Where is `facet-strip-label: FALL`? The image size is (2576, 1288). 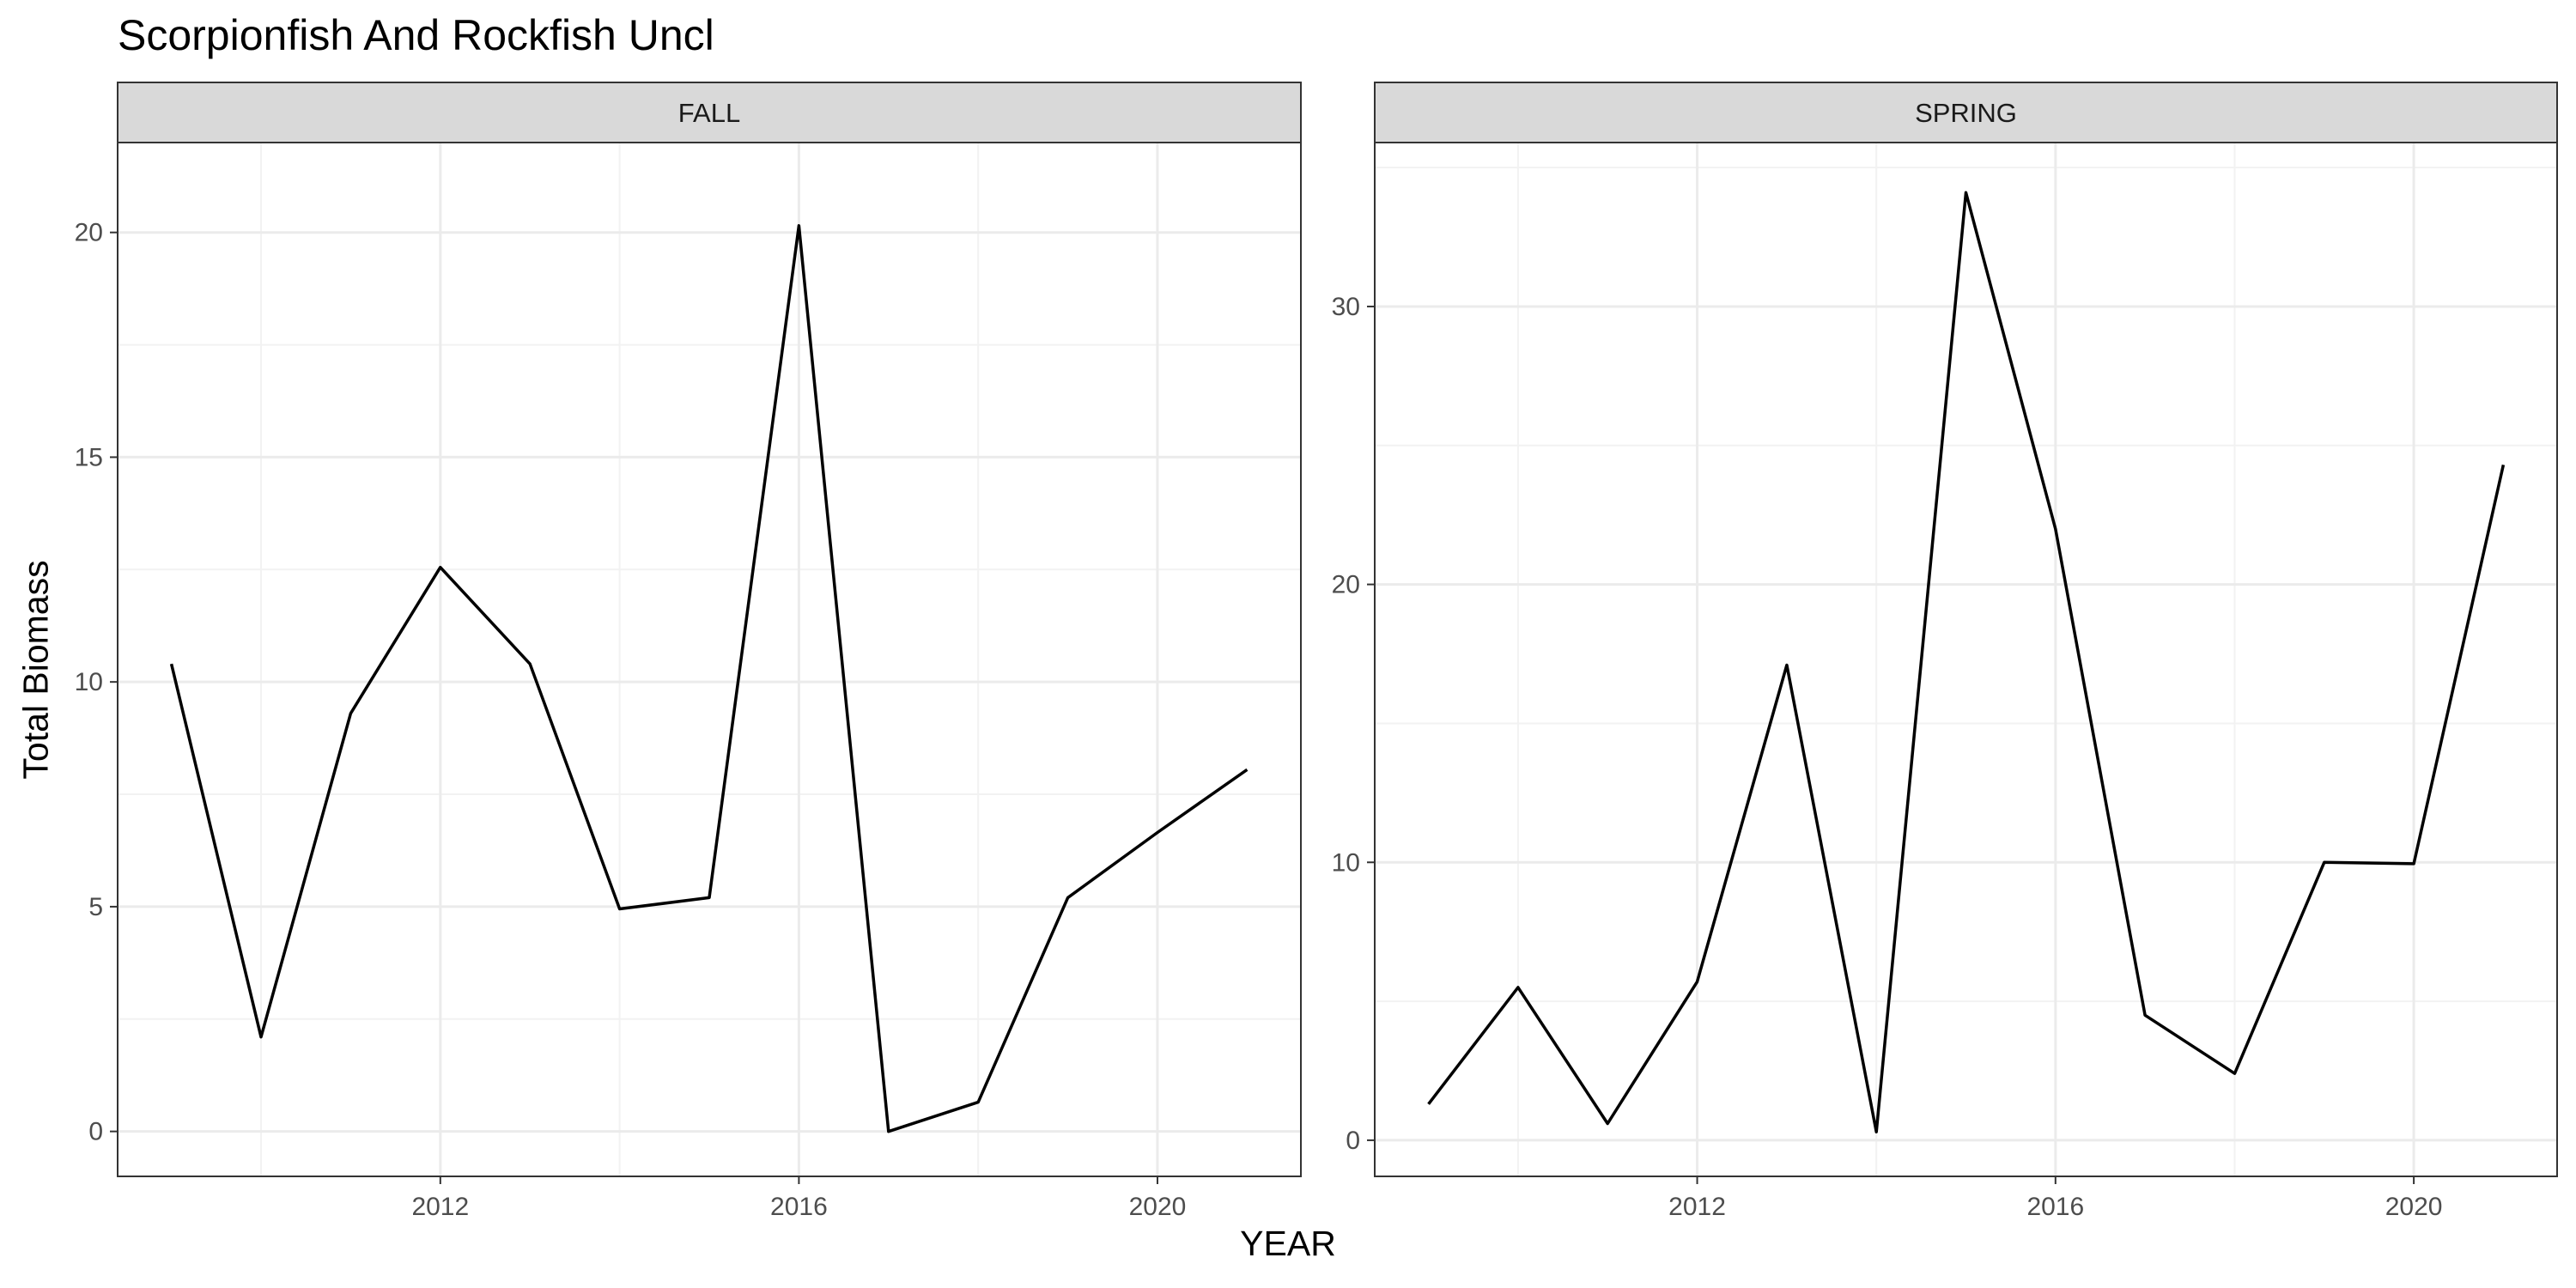 facet-strip-label: FALL is located at coordinates (709, 113).